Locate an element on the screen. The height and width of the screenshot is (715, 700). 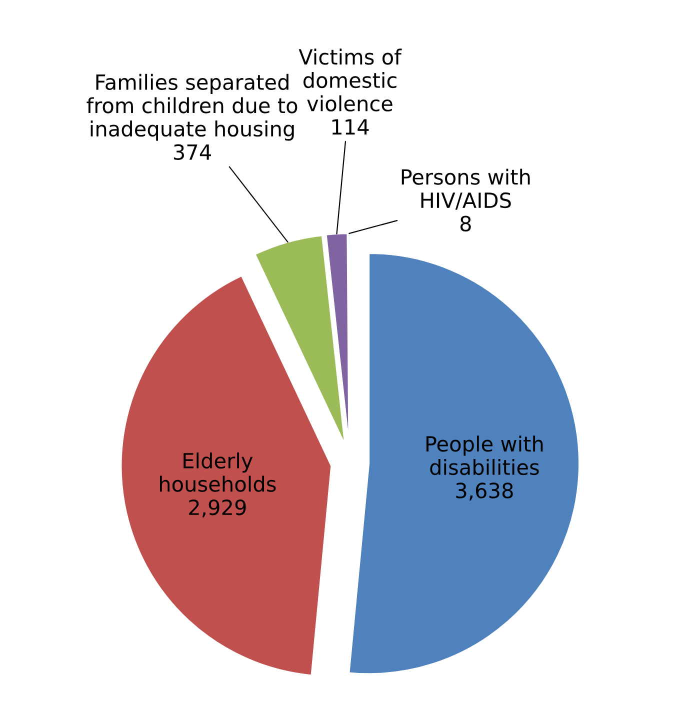
data-label: 114 is located at coordinates (350, 126).